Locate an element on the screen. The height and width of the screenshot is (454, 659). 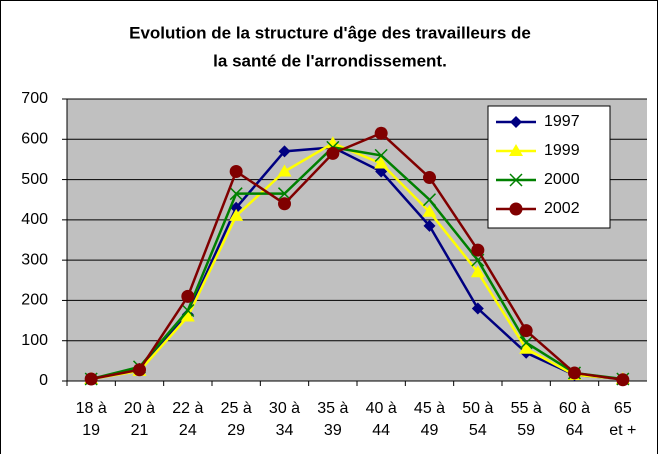
legend-box is located at coordinates (549, 167).